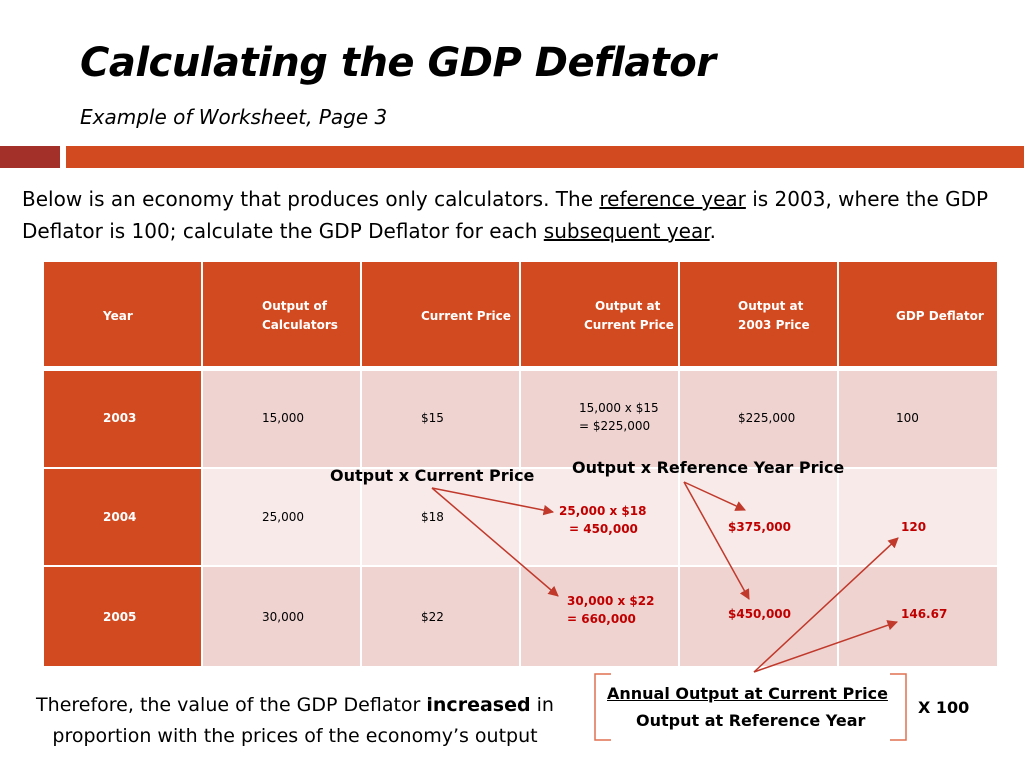  I want to click on row-2005-deflator-cell: 146.67, so click(918, 616).